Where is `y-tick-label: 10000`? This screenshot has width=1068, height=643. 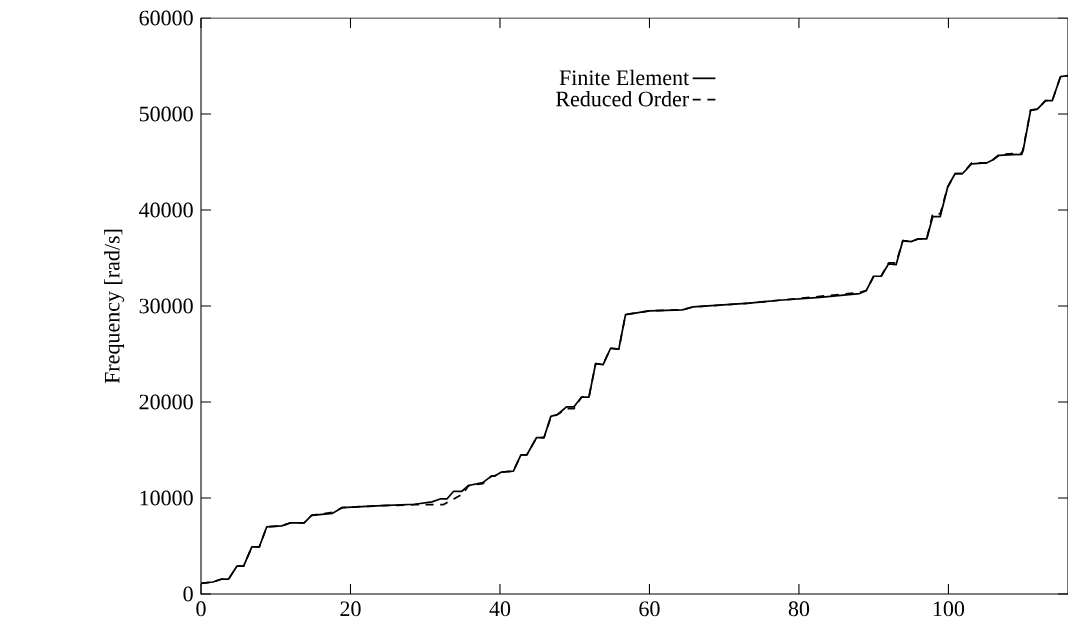 y-tick-label: 10000 is located at coordinates (166, 498).